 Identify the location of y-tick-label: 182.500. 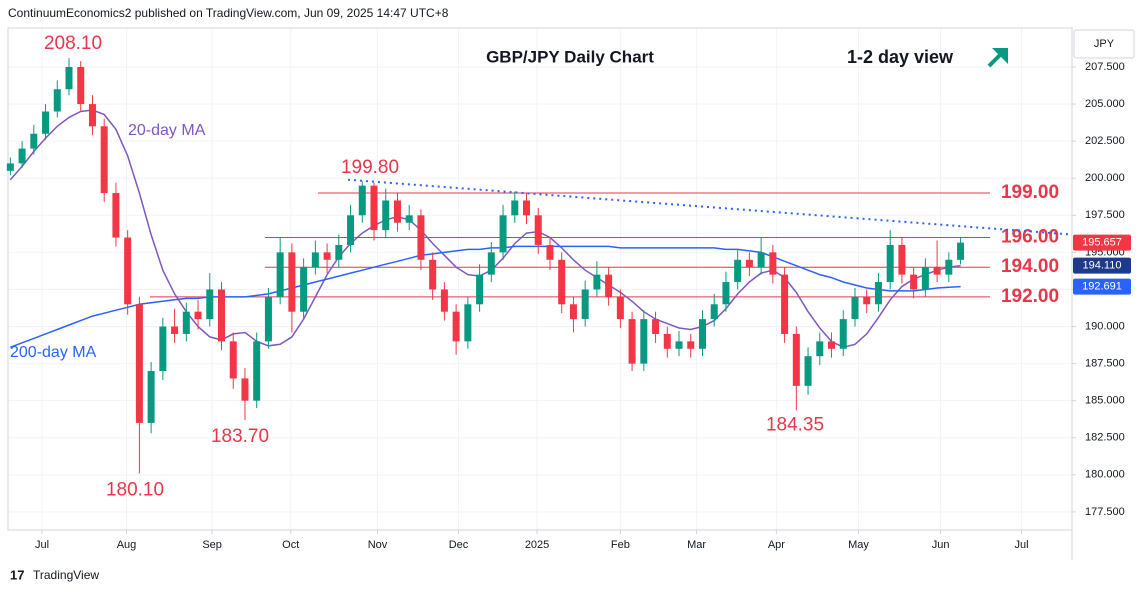
(1105, 438).